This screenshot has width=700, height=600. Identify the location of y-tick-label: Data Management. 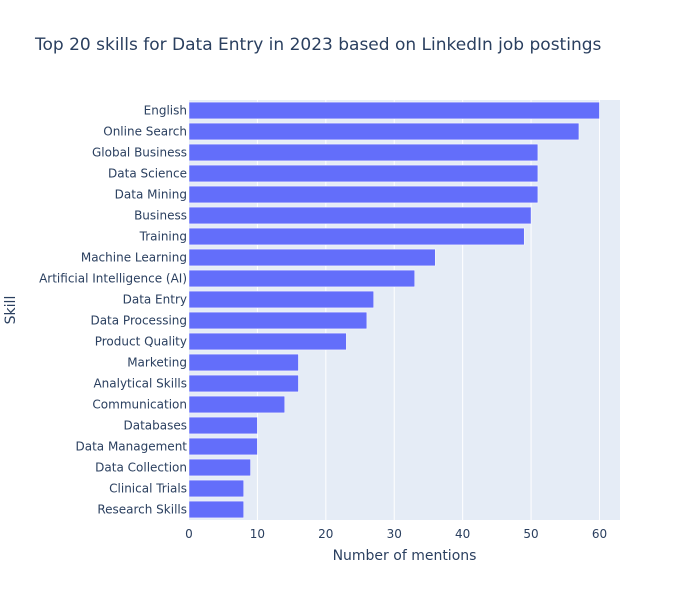
(131, 447).